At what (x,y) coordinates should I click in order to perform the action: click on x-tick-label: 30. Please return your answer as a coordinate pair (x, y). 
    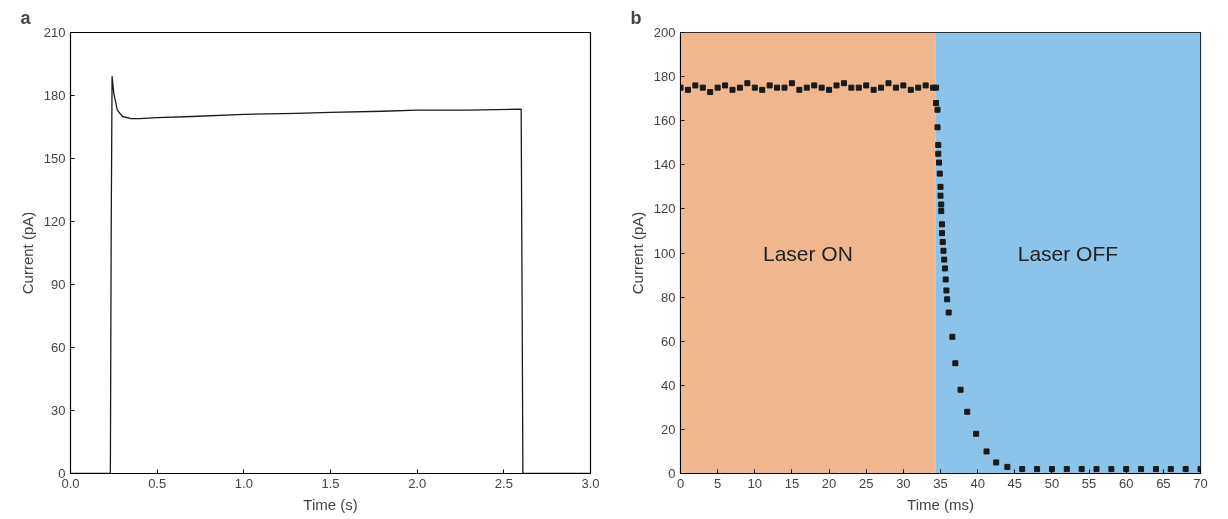
    Looking at the image, I should click on (903, 483).